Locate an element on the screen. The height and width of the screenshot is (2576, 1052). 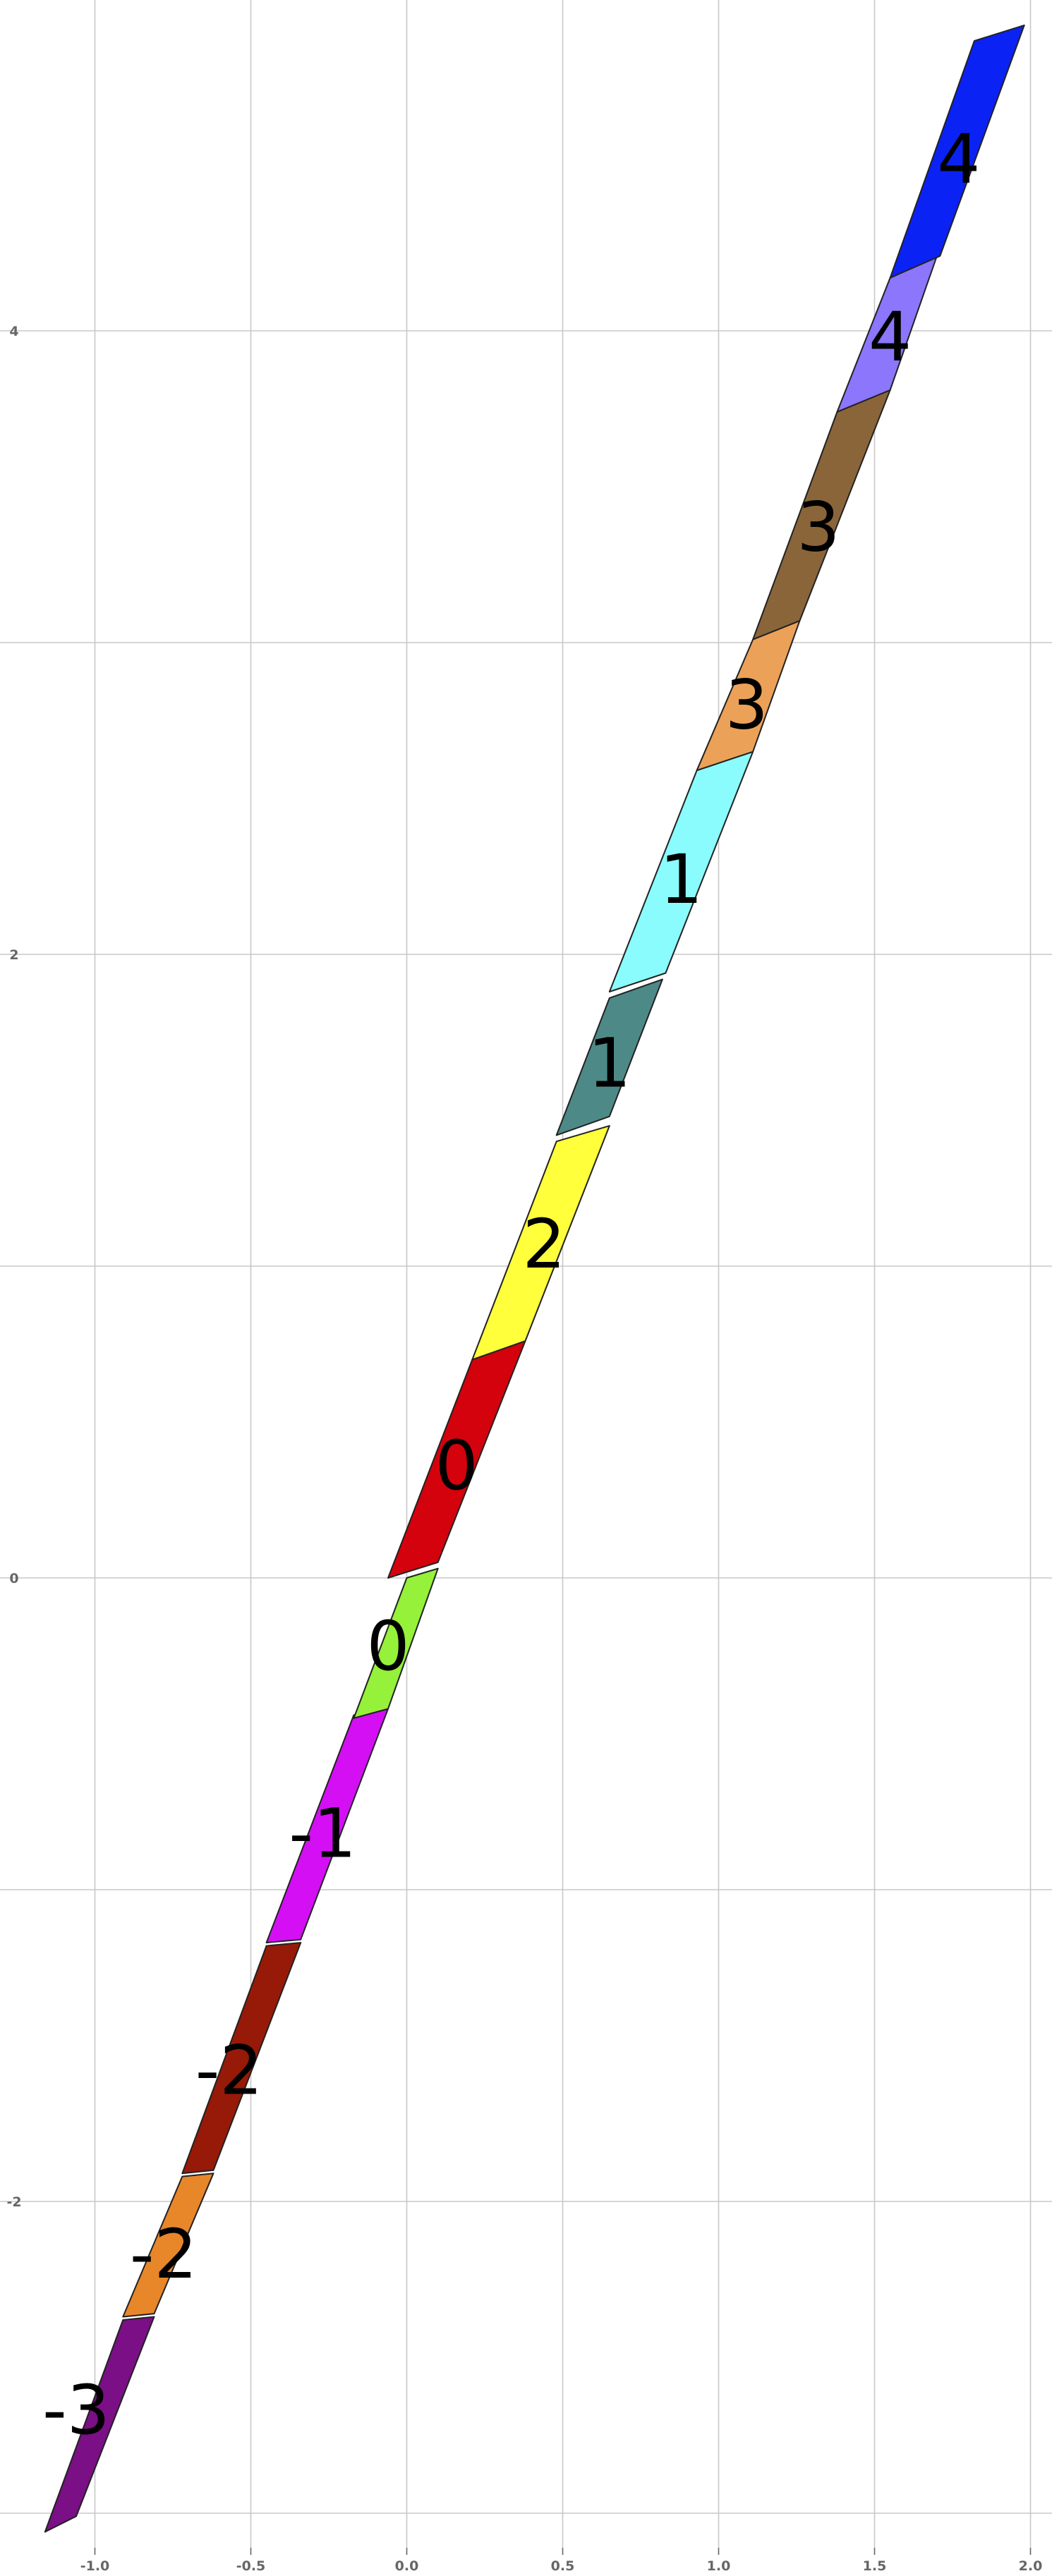
y-tick-label-1: 0 is located at coordinates (14, 1579).